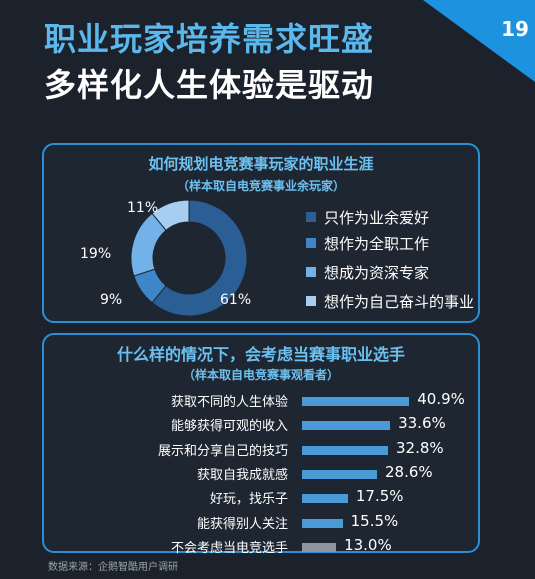  I want to click on bar-value-label: 32.8%, so click(420, 447).